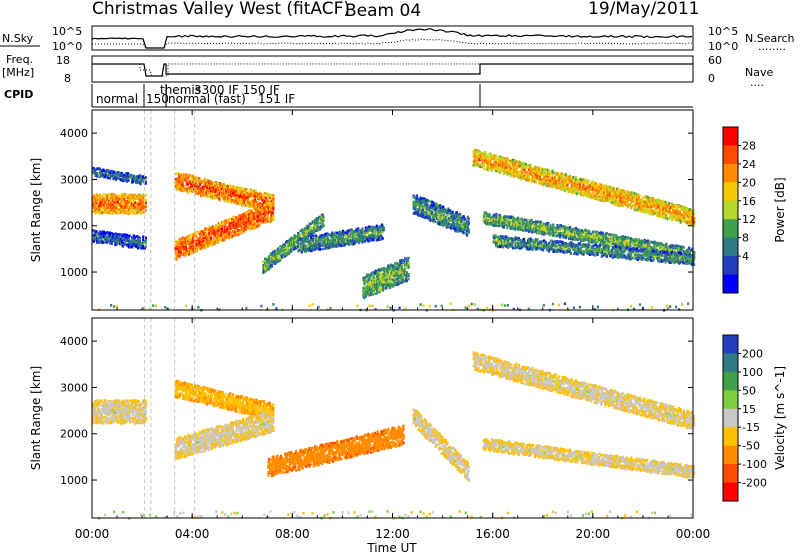  What do you see at coordinates (715, 60) in the screenshot?
I see `freq-right-tick-top: 60` at bounding box center [715, 60].